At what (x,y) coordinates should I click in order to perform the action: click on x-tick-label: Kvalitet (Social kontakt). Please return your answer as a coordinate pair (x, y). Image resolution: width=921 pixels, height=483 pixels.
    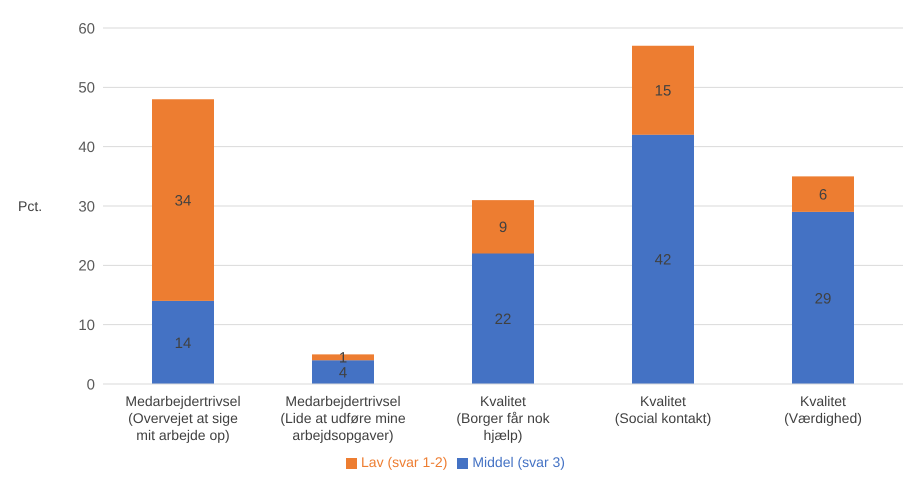
    Looking at the image, I should click on (663, 409).